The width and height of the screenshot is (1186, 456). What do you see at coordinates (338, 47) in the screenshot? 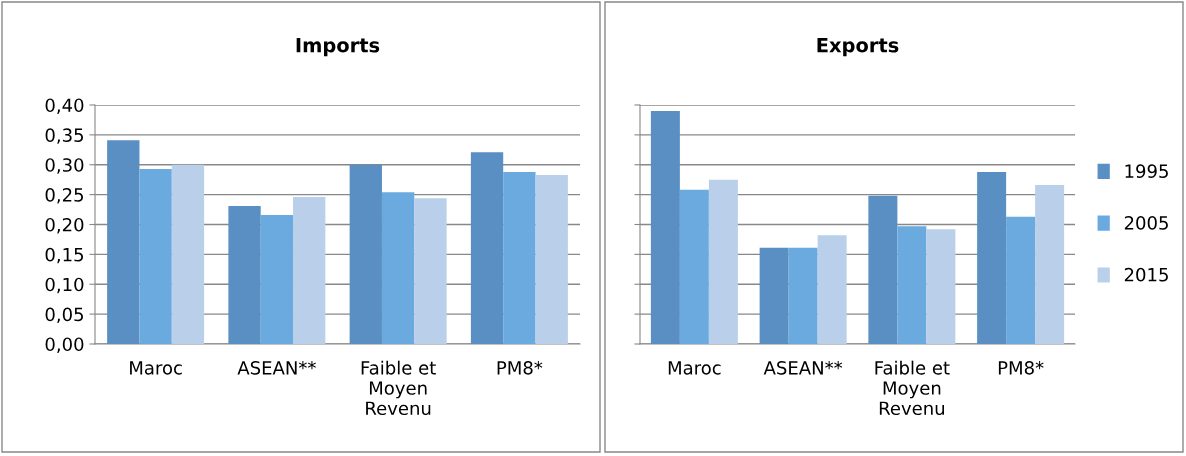
I see `chart-title: Imports` at bounding box center [338, 47].